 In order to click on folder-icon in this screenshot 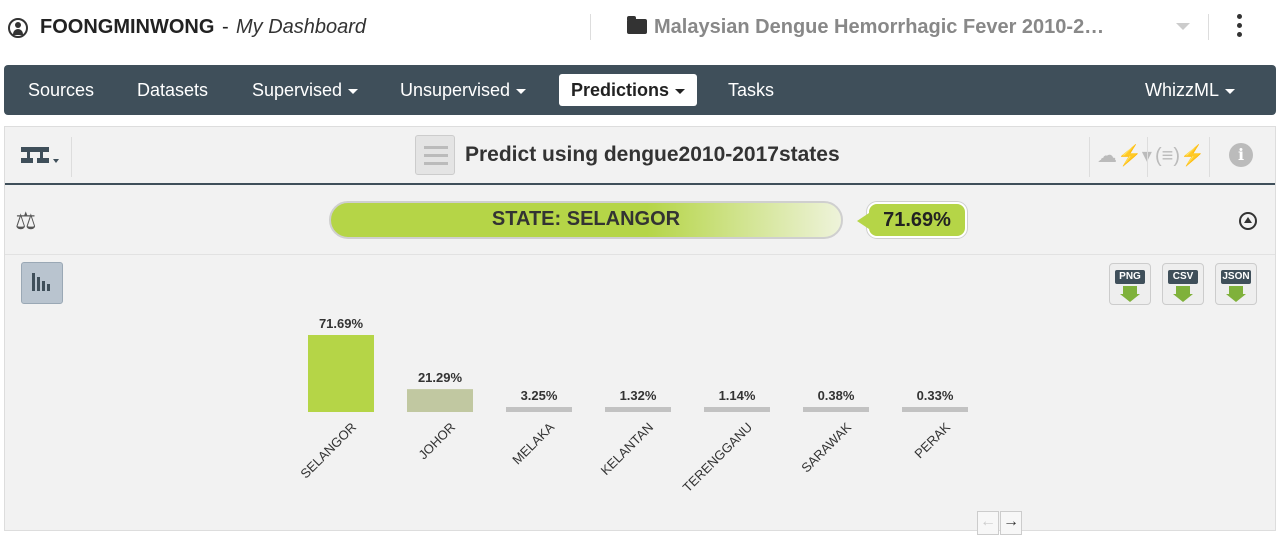, I will do `click(637, 25)`.